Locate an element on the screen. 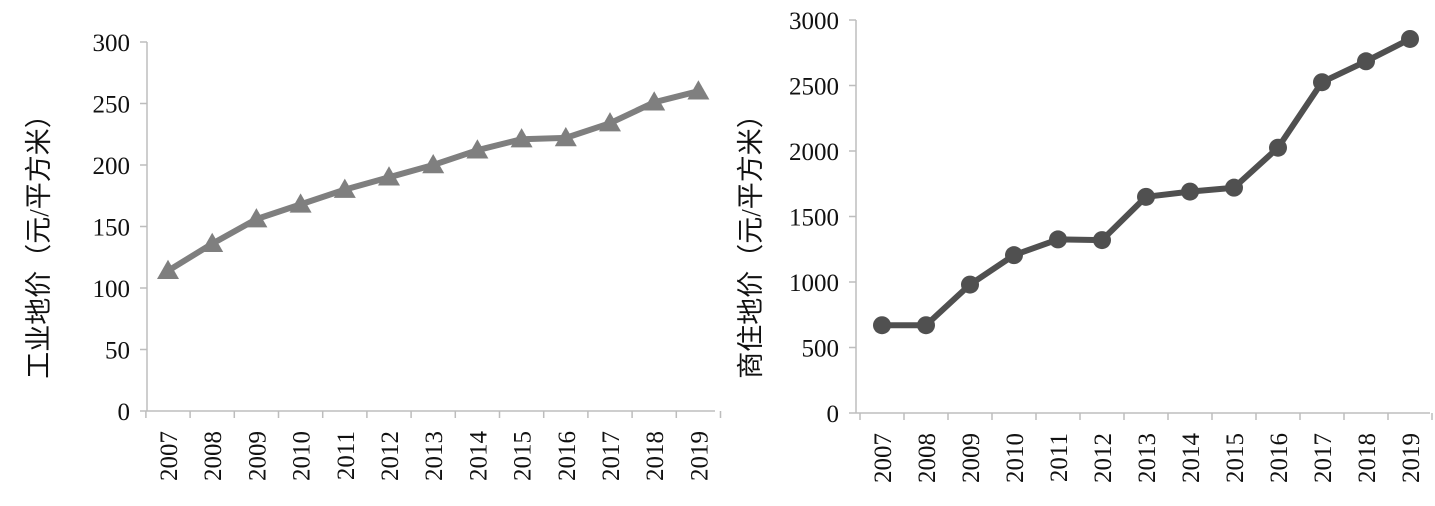 The height and width of the screenshot is (506, 1435). y-axis-label: 商住地价（元/平方米） is located at coordinates (751, 240).